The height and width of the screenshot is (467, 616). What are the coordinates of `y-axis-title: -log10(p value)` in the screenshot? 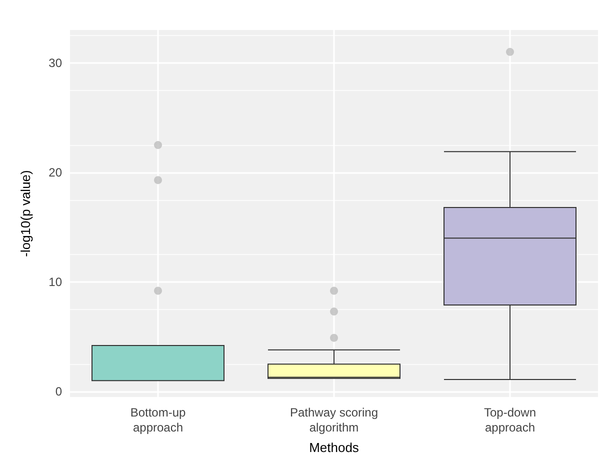 It's located at (25, 213).